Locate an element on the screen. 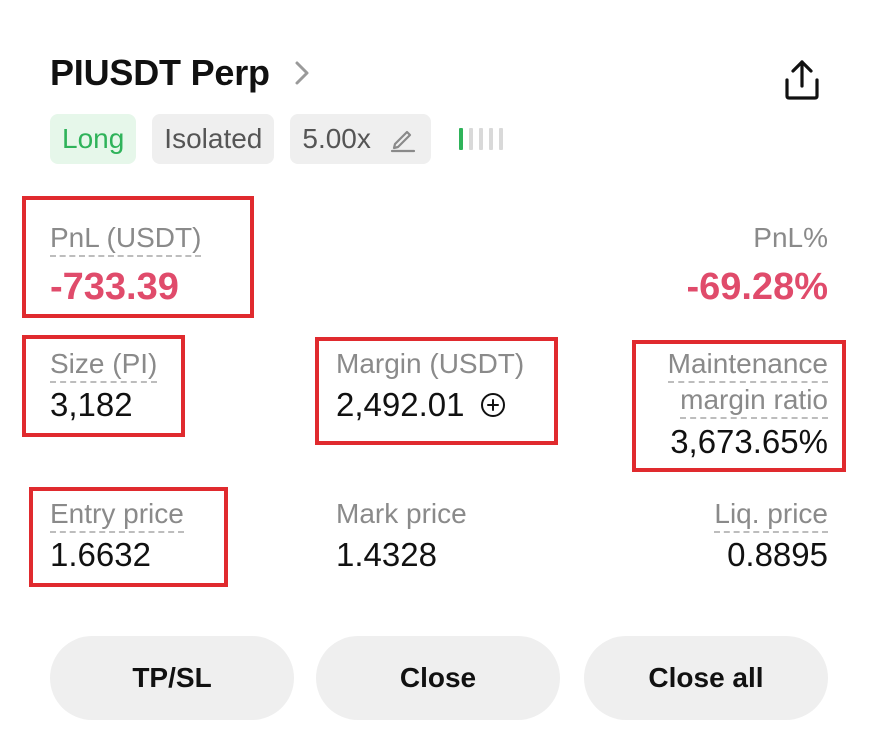 The height and width of the screenshot is (749, 878). highlight-box-mmr is located at coordinates (739, 406).